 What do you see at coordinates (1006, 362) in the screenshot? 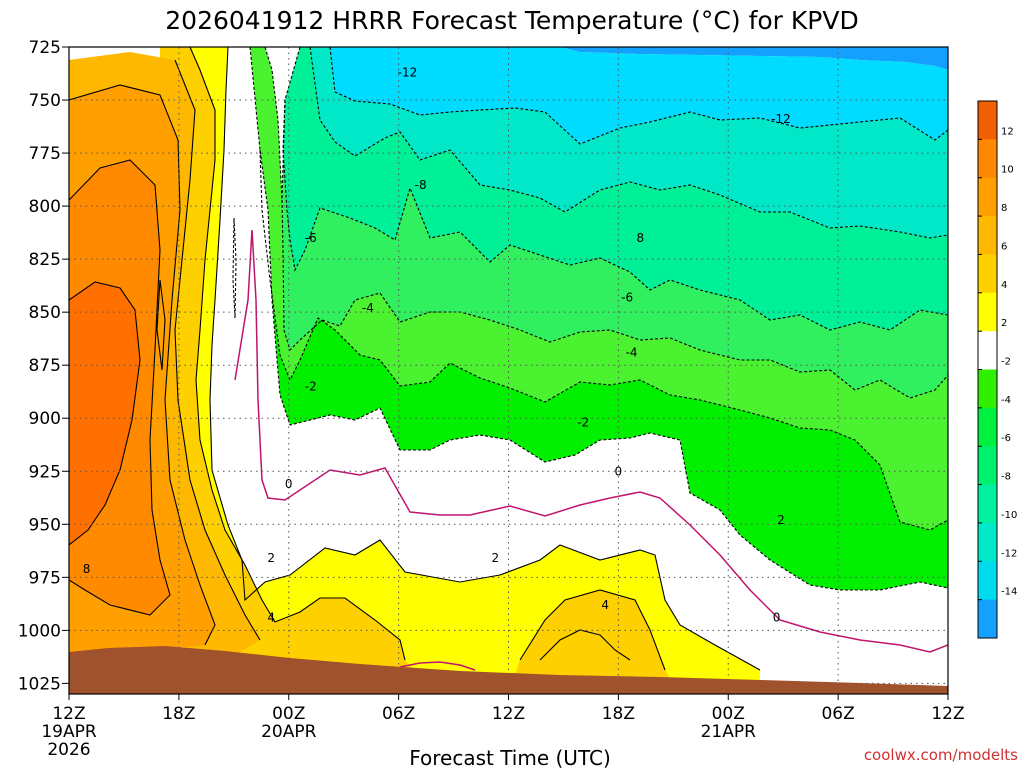
I see `colorbar-tick-label: -2` at bounding box center [1006, 362].